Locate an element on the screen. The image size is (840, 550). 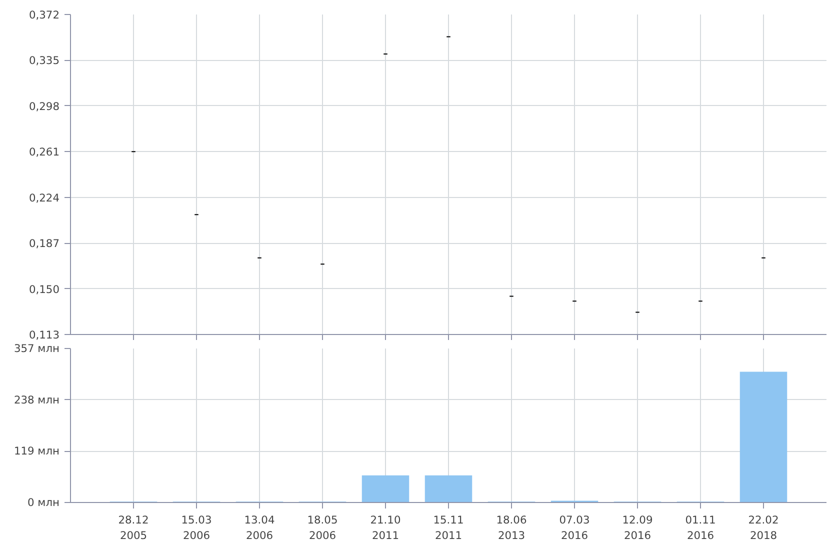
x-tick-label: 12.09 2016 is located at coordinates (637, 528).